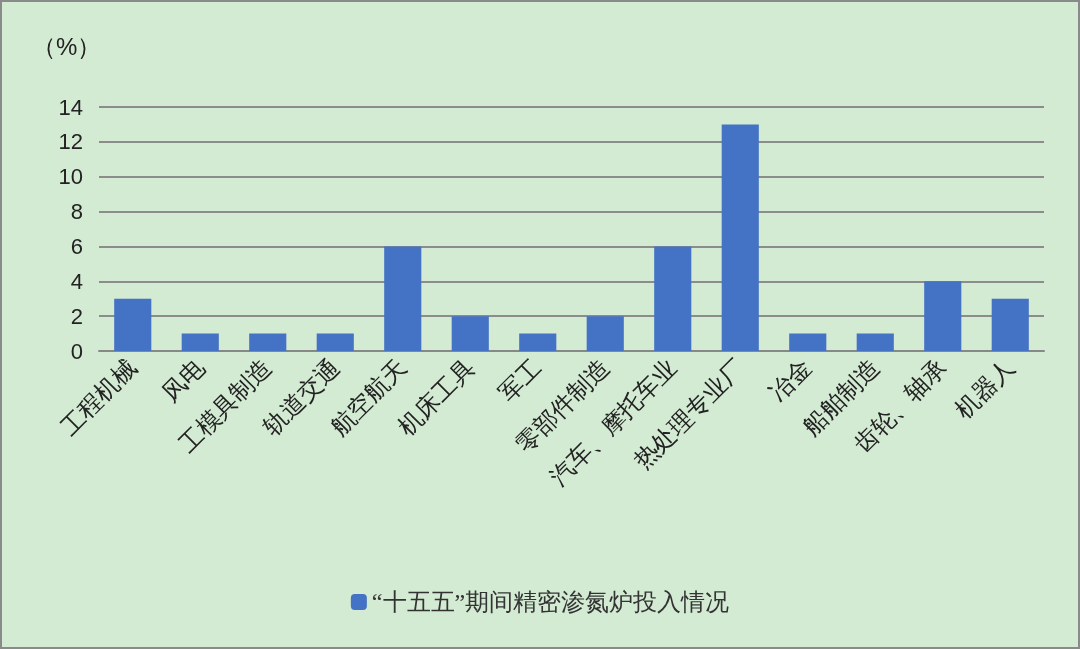 This screenshot has height=649, width=1080. Describe the element at coordinates (76, 246) in the screenshot. I see `y-tick-label: 6` at that location.